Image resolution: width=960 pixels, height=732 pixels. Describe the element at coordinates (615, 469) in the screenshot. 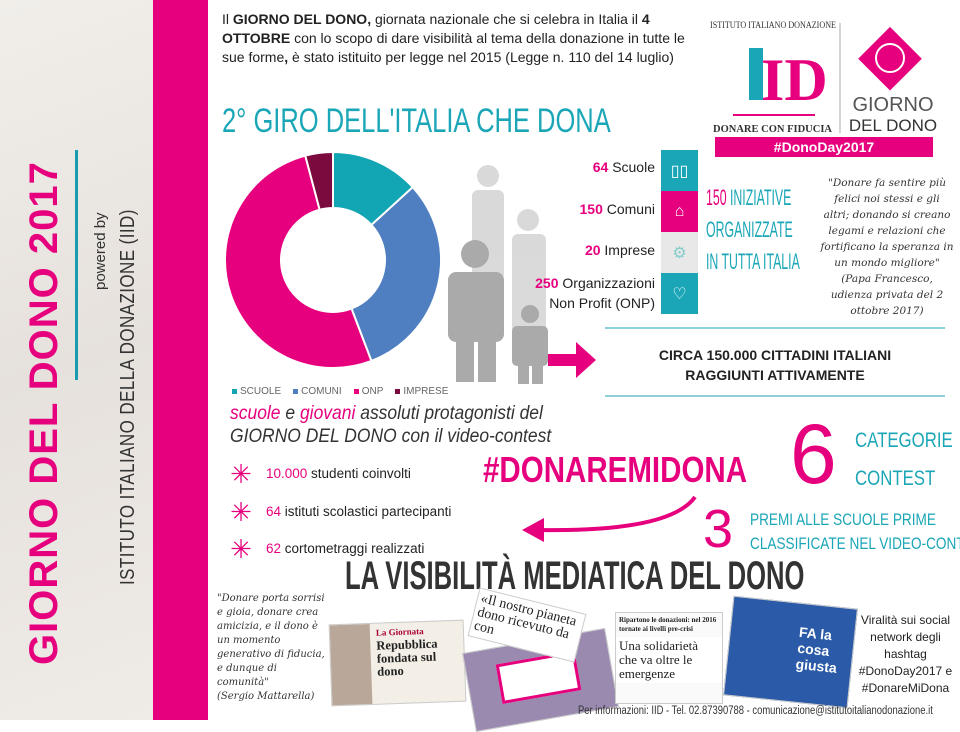

I see `contest-hashtag: #DONAREMIDONA` at that location.